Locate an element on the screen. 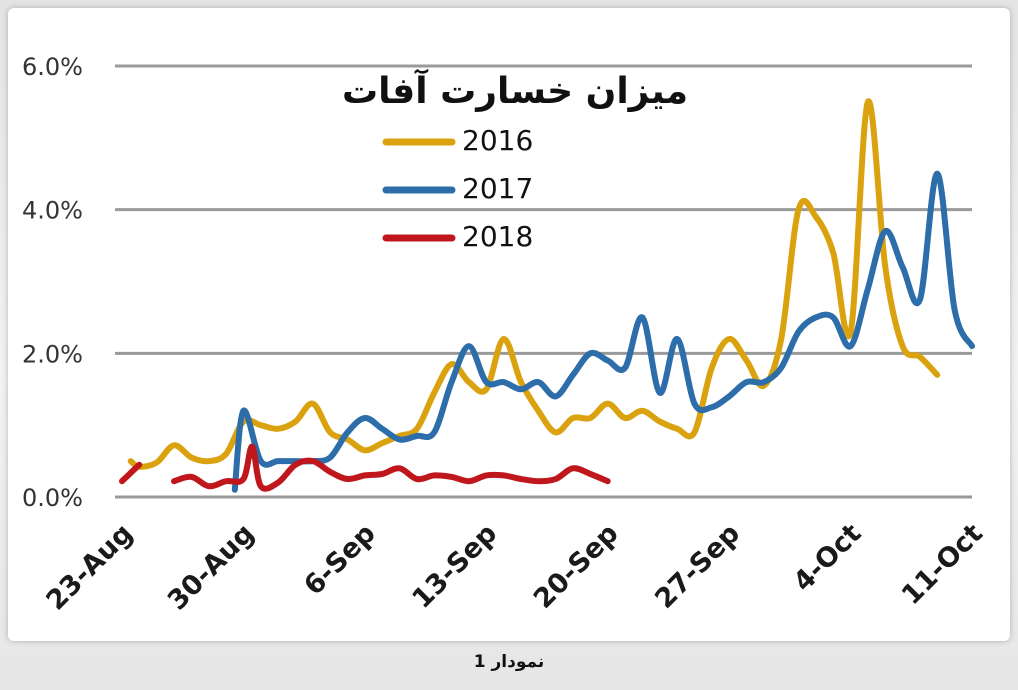 Image resolution: width=1018 pixels, height=690 pixels. y-tick-label: 2.0% is located at coordinates (52, 354).